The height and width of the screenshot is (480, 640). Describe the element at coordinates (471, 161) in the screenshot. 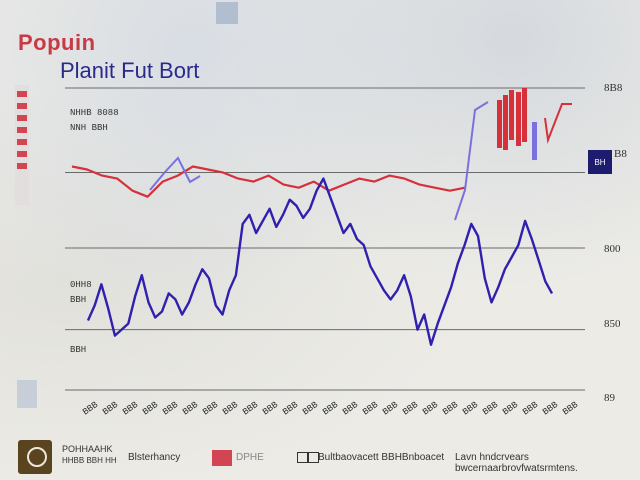

I see `series-line-rise` at that location.